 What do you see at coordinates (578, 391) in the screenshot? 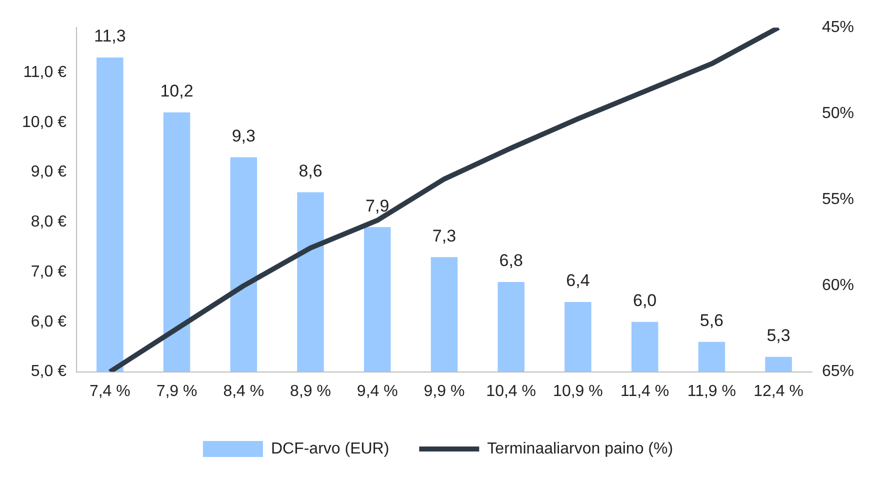
I see `x-tick-label: 10,9 %` at bounding box center [578, 391].